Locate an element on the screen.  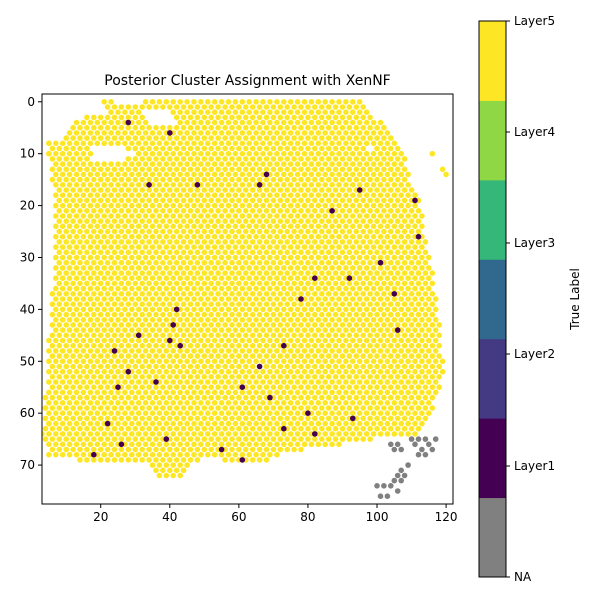
x-tick-label: 20 is located at coordinates (100, 517).